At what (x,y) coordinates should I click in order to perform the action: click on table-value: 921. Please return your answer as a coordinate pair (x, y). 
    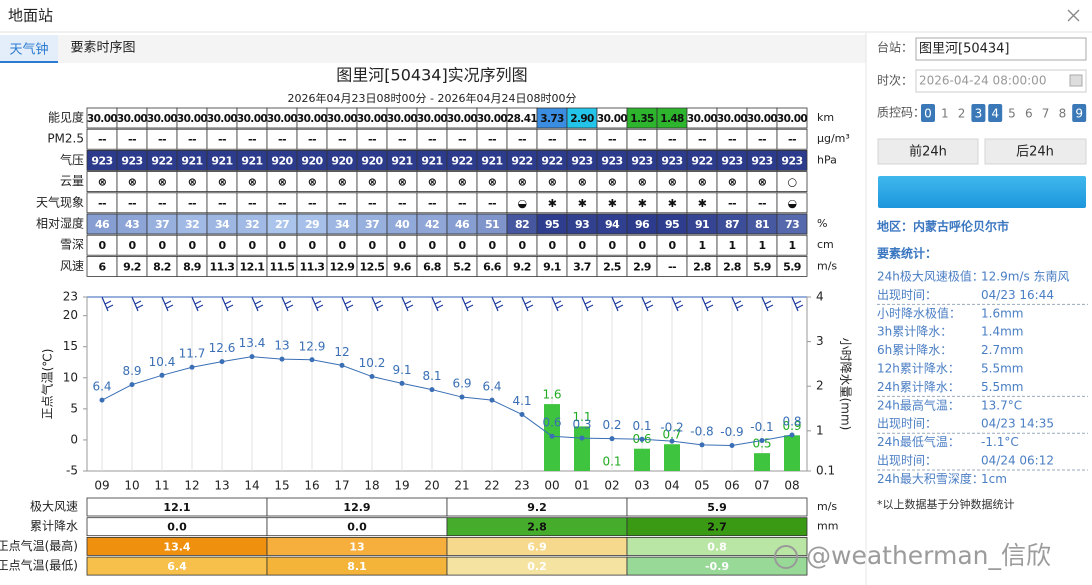
    Looking at the image, I should click on (191, 160).